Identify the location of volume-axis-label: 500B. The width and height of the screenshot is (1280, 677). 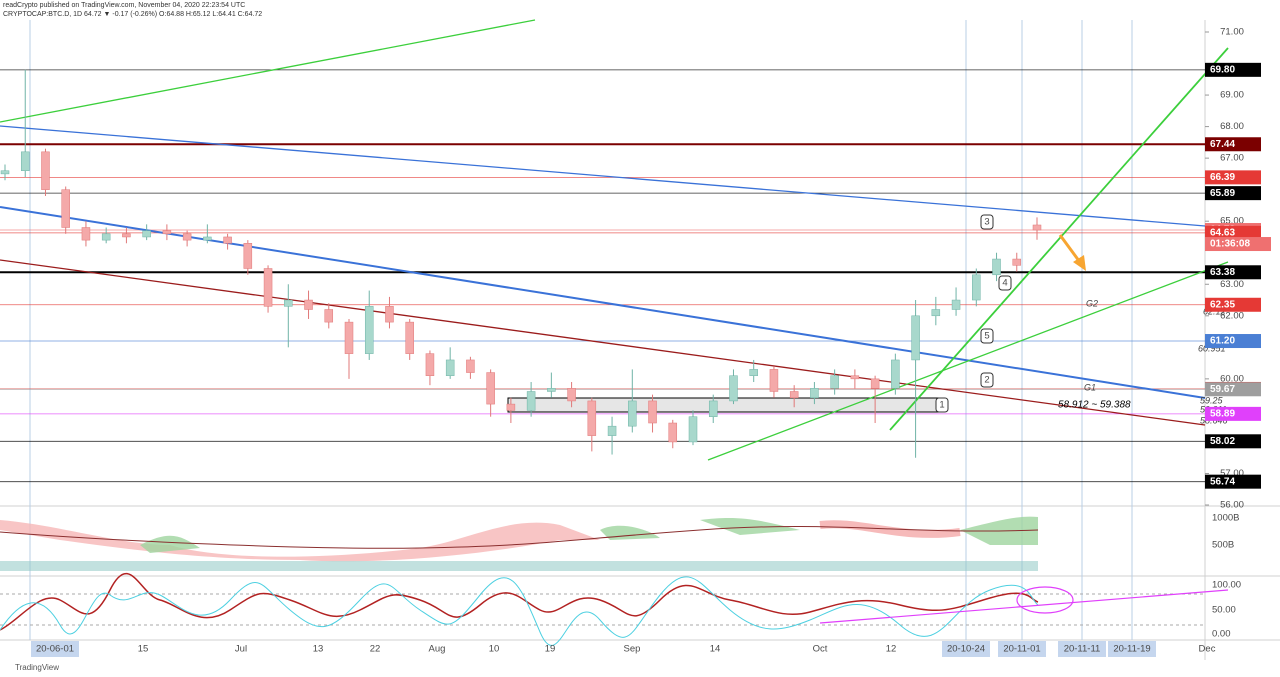
(1223, 545).